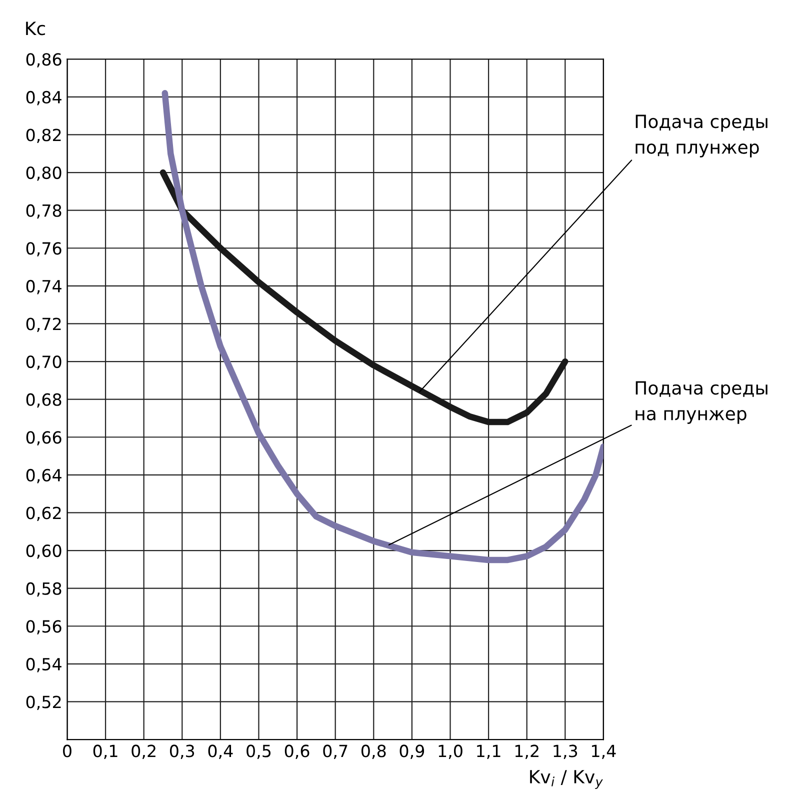  I want to click on y-tick-label: 0,56, so click(44, 627).